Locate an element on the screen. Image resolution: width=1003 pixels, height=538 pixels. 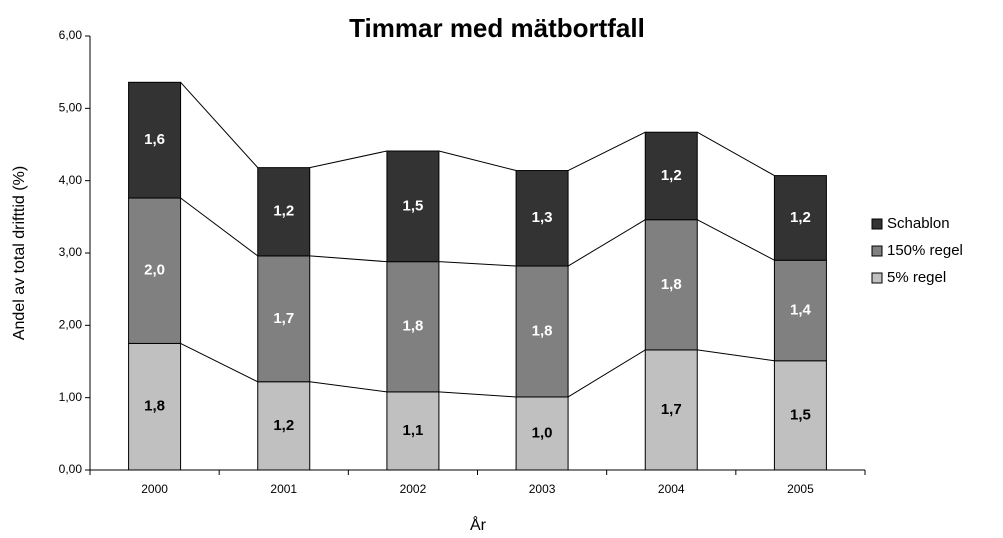
x-tick-label: 2005 is located at coordinates (800, 489).